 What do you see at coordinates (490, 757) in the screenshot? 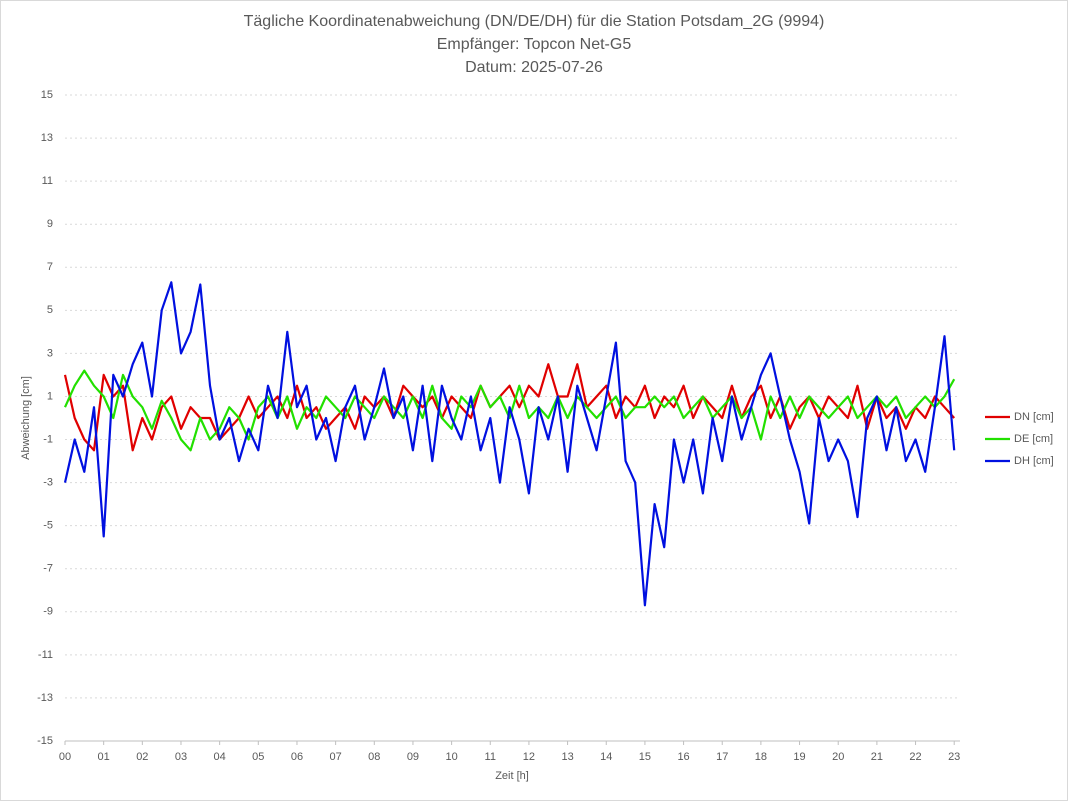
I see `x-tick-label: 11` at bounding box center [490, 757].